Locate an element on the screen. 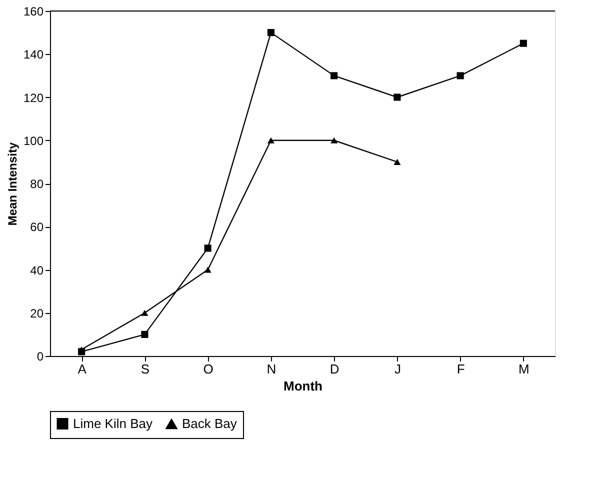  x-tick-label: S is located at coordinates (145, 369).